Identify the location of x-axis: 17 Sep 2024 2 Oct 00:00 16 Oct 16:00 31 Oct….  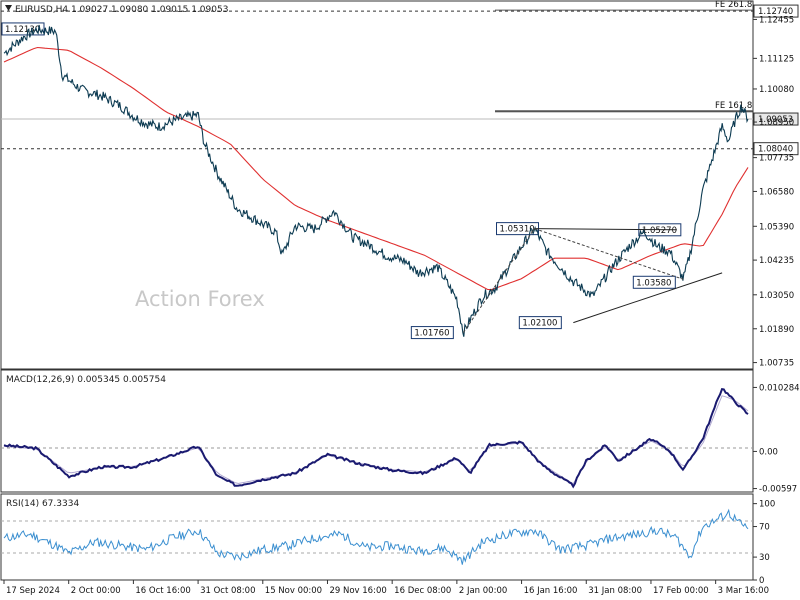
(386, 588).